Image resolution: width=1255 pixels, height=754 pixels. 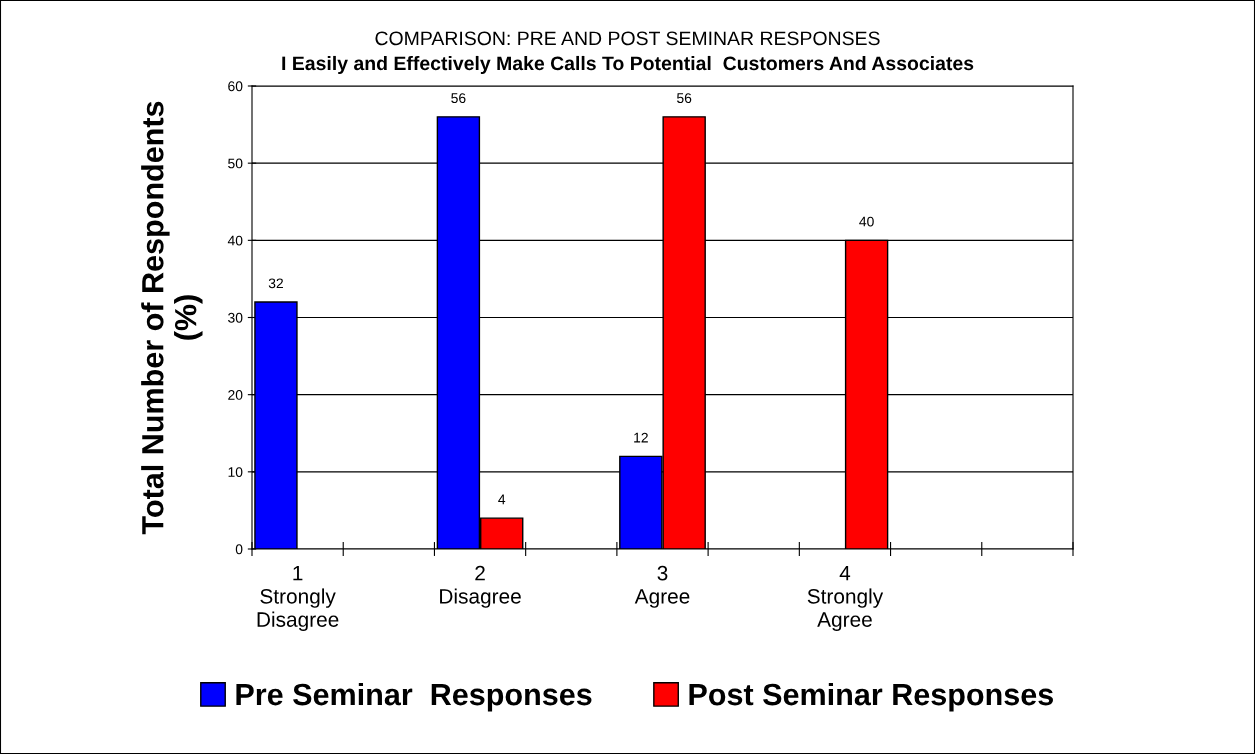 I want to click on chart-subtitle: I Easily and Effectively Make Calls To Potential Customers And Associates, so click(x=628, y=65).